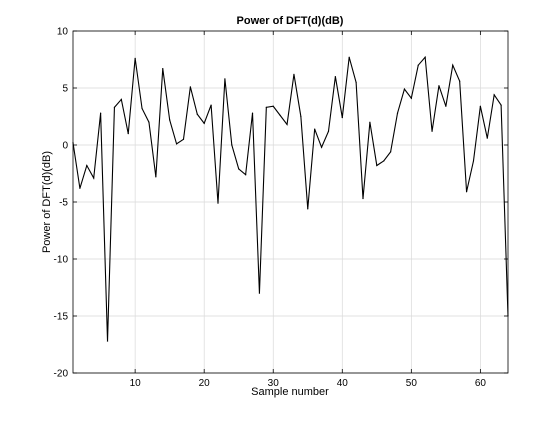  I want to click on y-tick-label: 5, so click(65, 89).